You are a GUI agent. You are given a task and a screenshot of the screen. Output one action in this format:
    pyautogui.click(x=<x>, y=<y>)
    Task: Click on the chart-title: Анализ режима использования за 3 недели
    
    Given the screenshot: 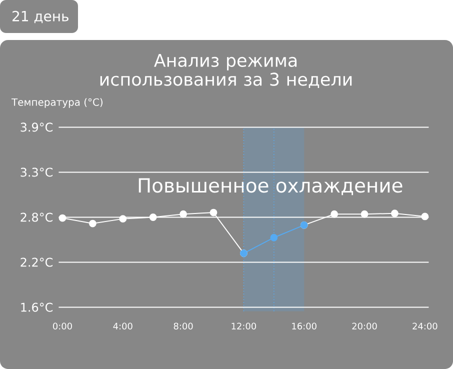 What is the action you would take?
    pyautogui.click(x=226, y=71)
    